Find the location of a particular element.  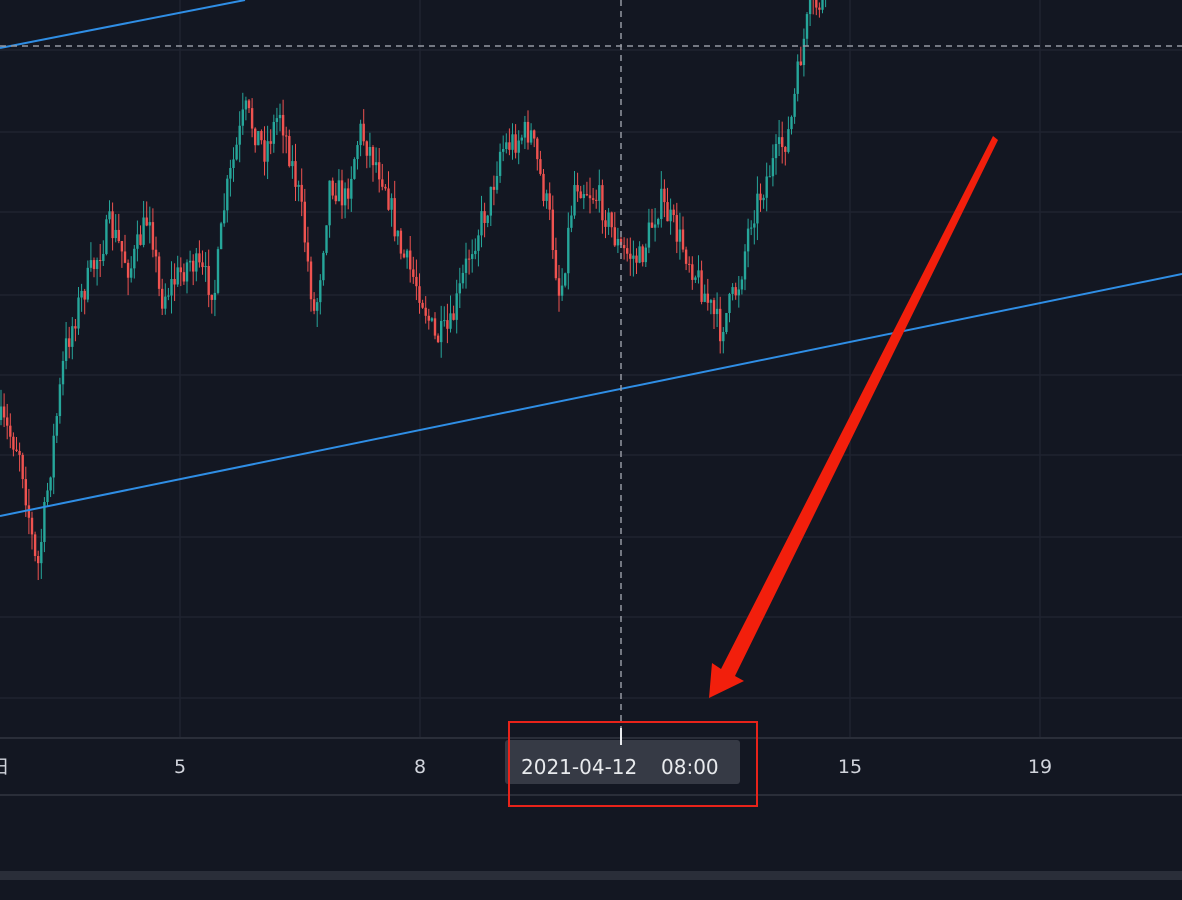

crosshair-label-box is located at coordinates (622, 762).